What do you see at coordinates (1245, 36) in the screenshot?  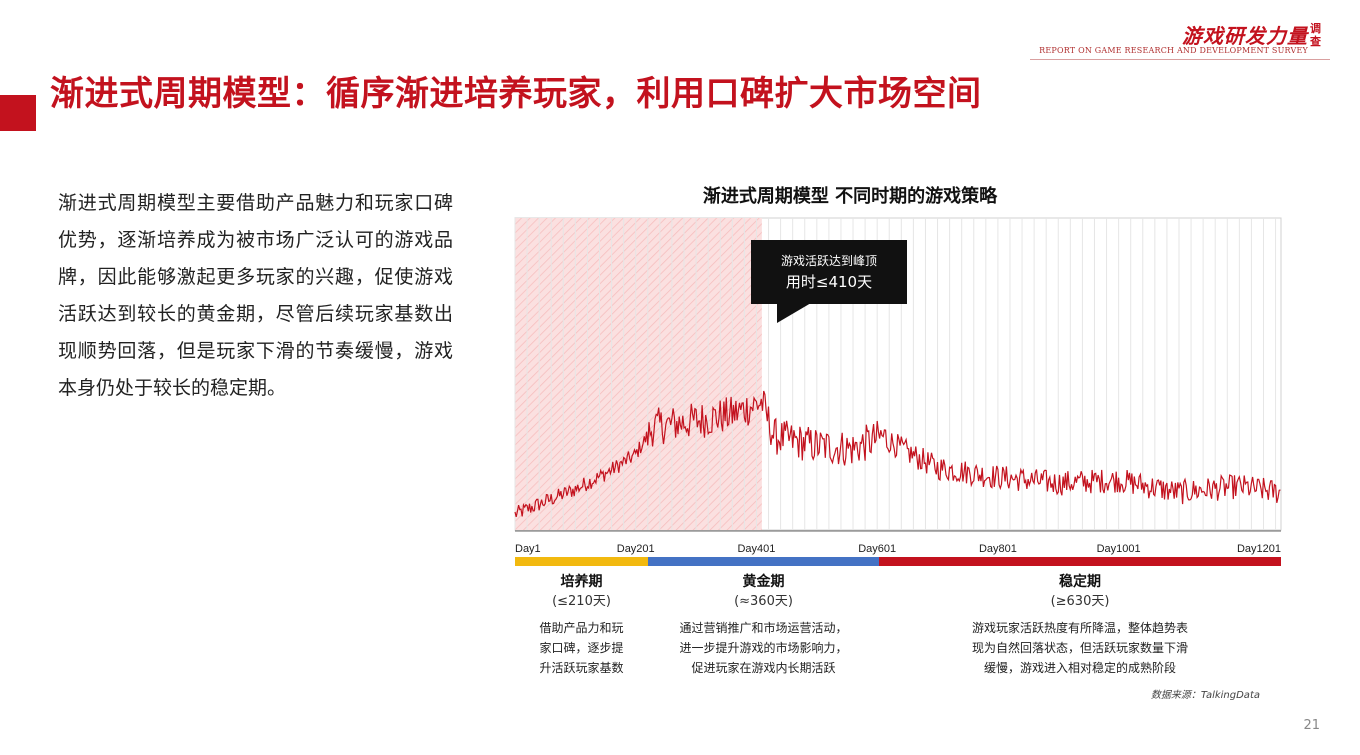 I see `logo-text: 游戏研发力量` at bounding box center [1245, 36].